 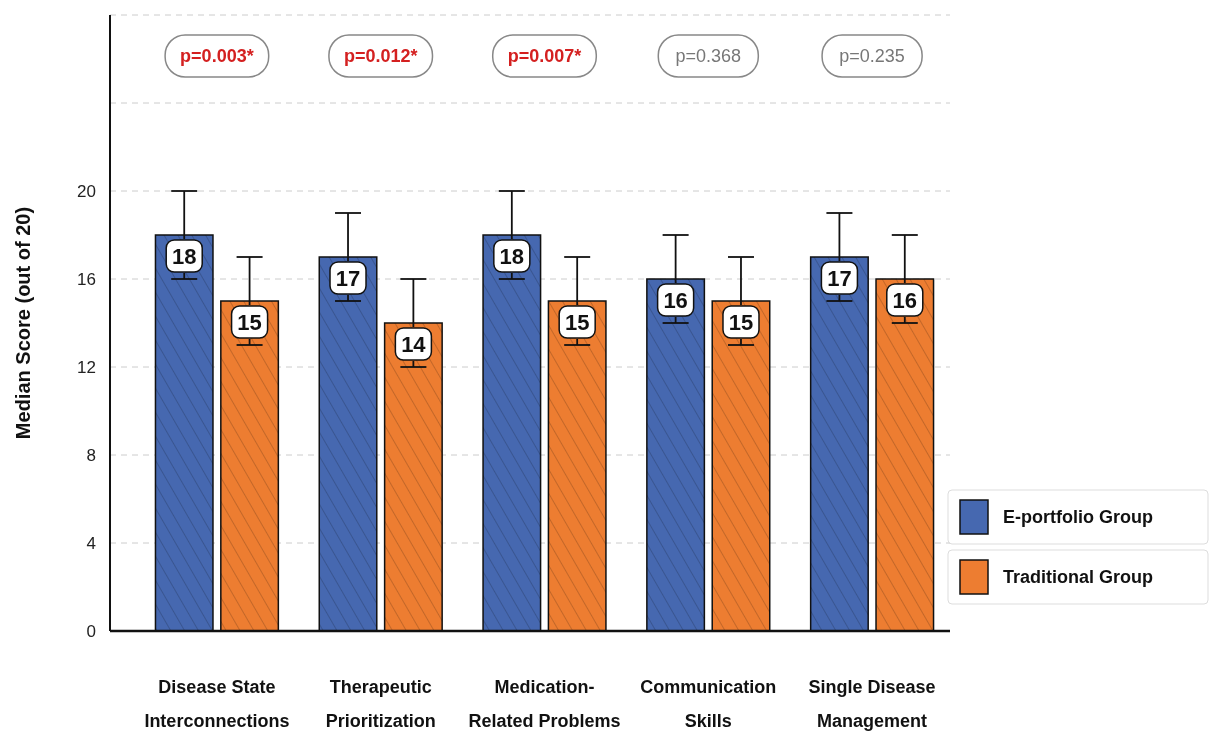 I want to click on y-tick-label: 8, so click(x=91, y=455).